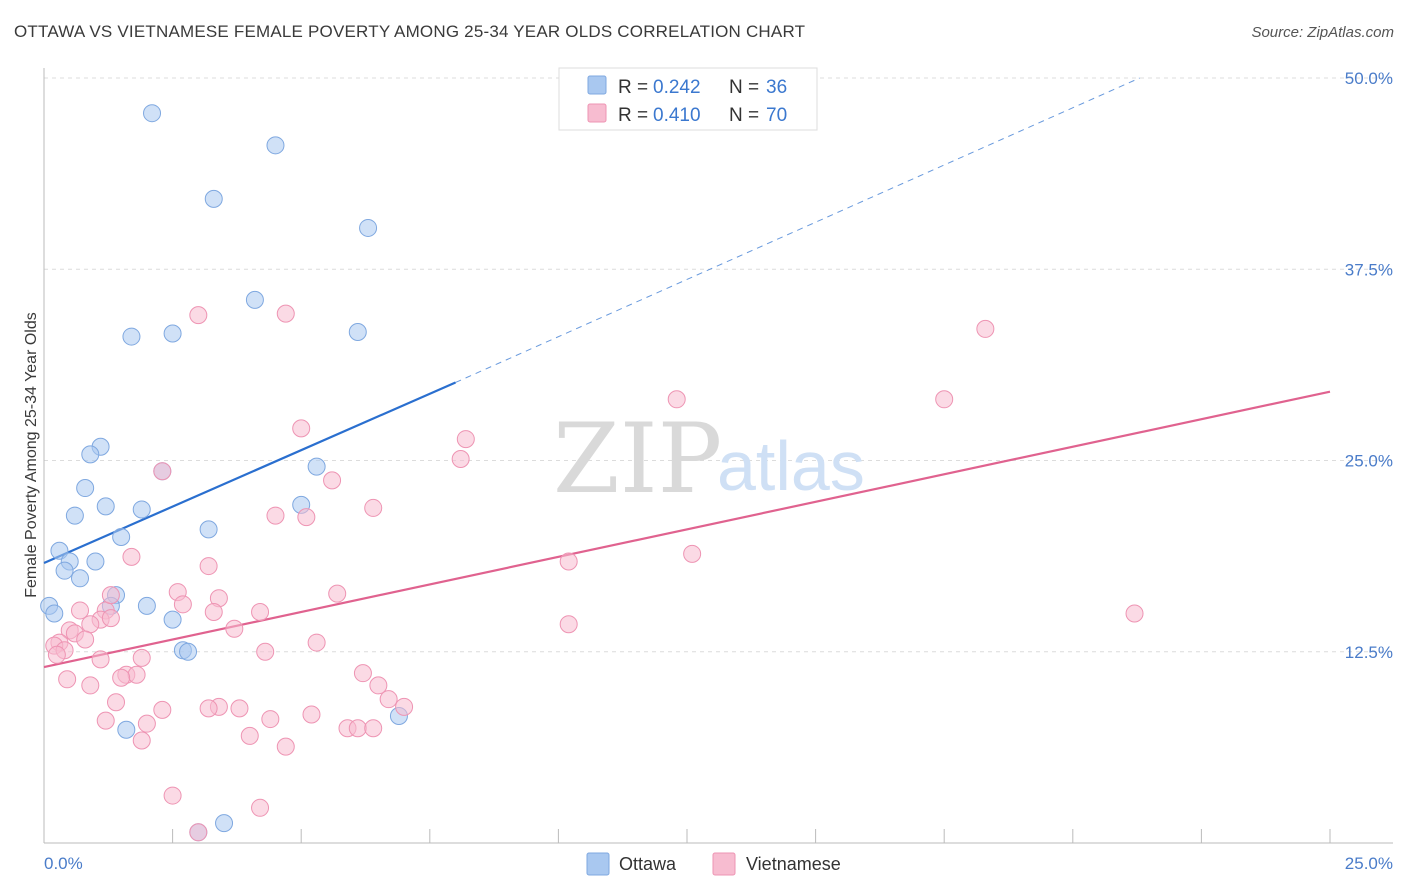 The width and height of the screenshot is (1406, 892). I want to click on x-tick-label: 25.0%, so click(1369, 863).